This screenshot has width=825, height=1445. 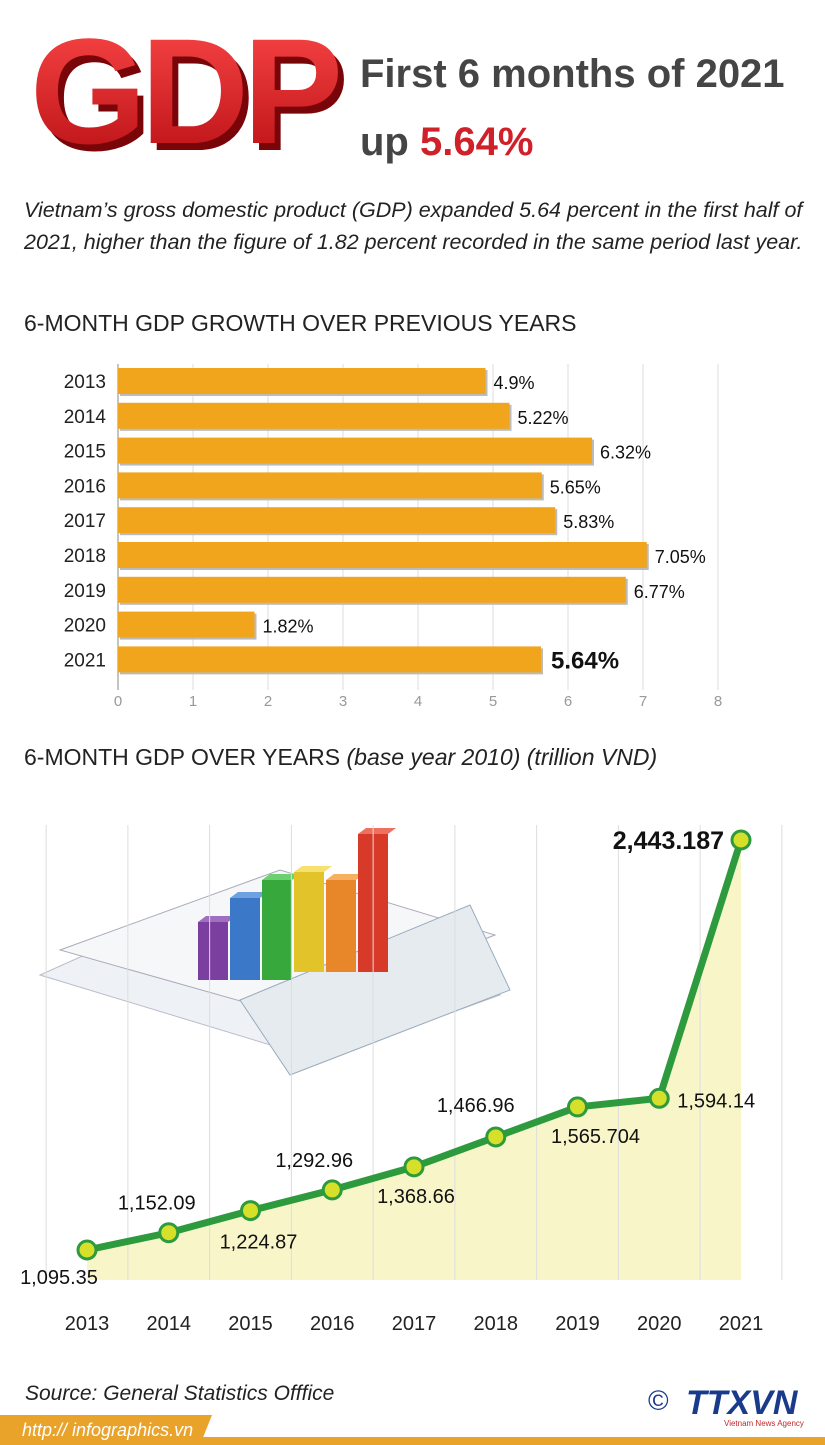 I want to click on chart-title: 6-MONTH GDP GROWTH OVER PREVIOUS YEARS, so click(x=300, y=323).